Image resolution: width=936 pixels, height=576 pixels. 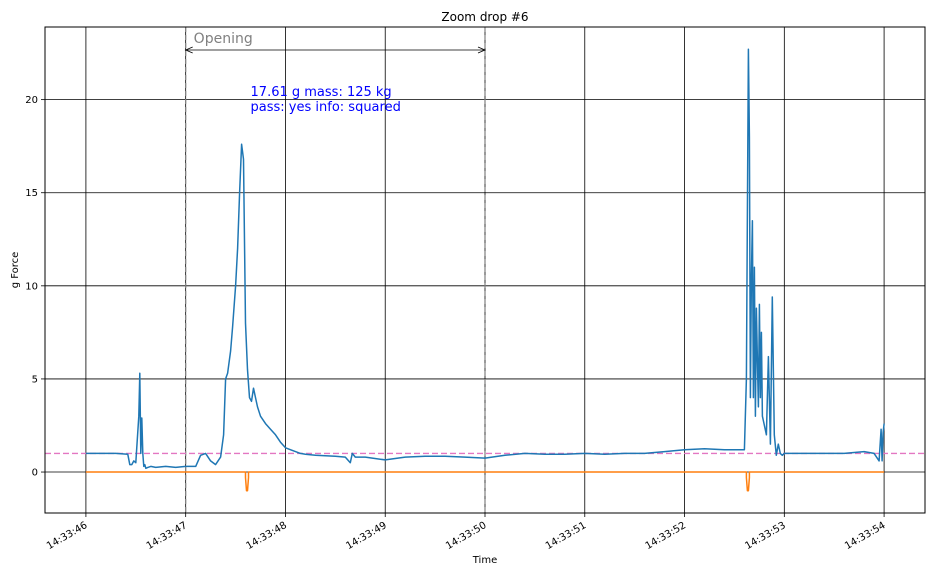 I want to click on y-tick-label: 20, so click(x=31, y=100).